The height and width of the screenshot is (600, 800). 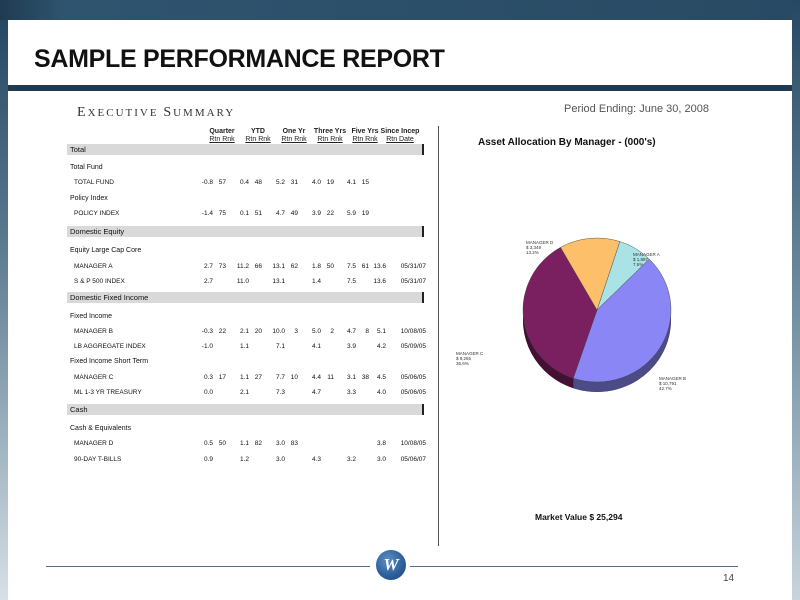 I want to click on group-equity-large-cap: Equity Large Cap Core, so click(x=106, y=250).